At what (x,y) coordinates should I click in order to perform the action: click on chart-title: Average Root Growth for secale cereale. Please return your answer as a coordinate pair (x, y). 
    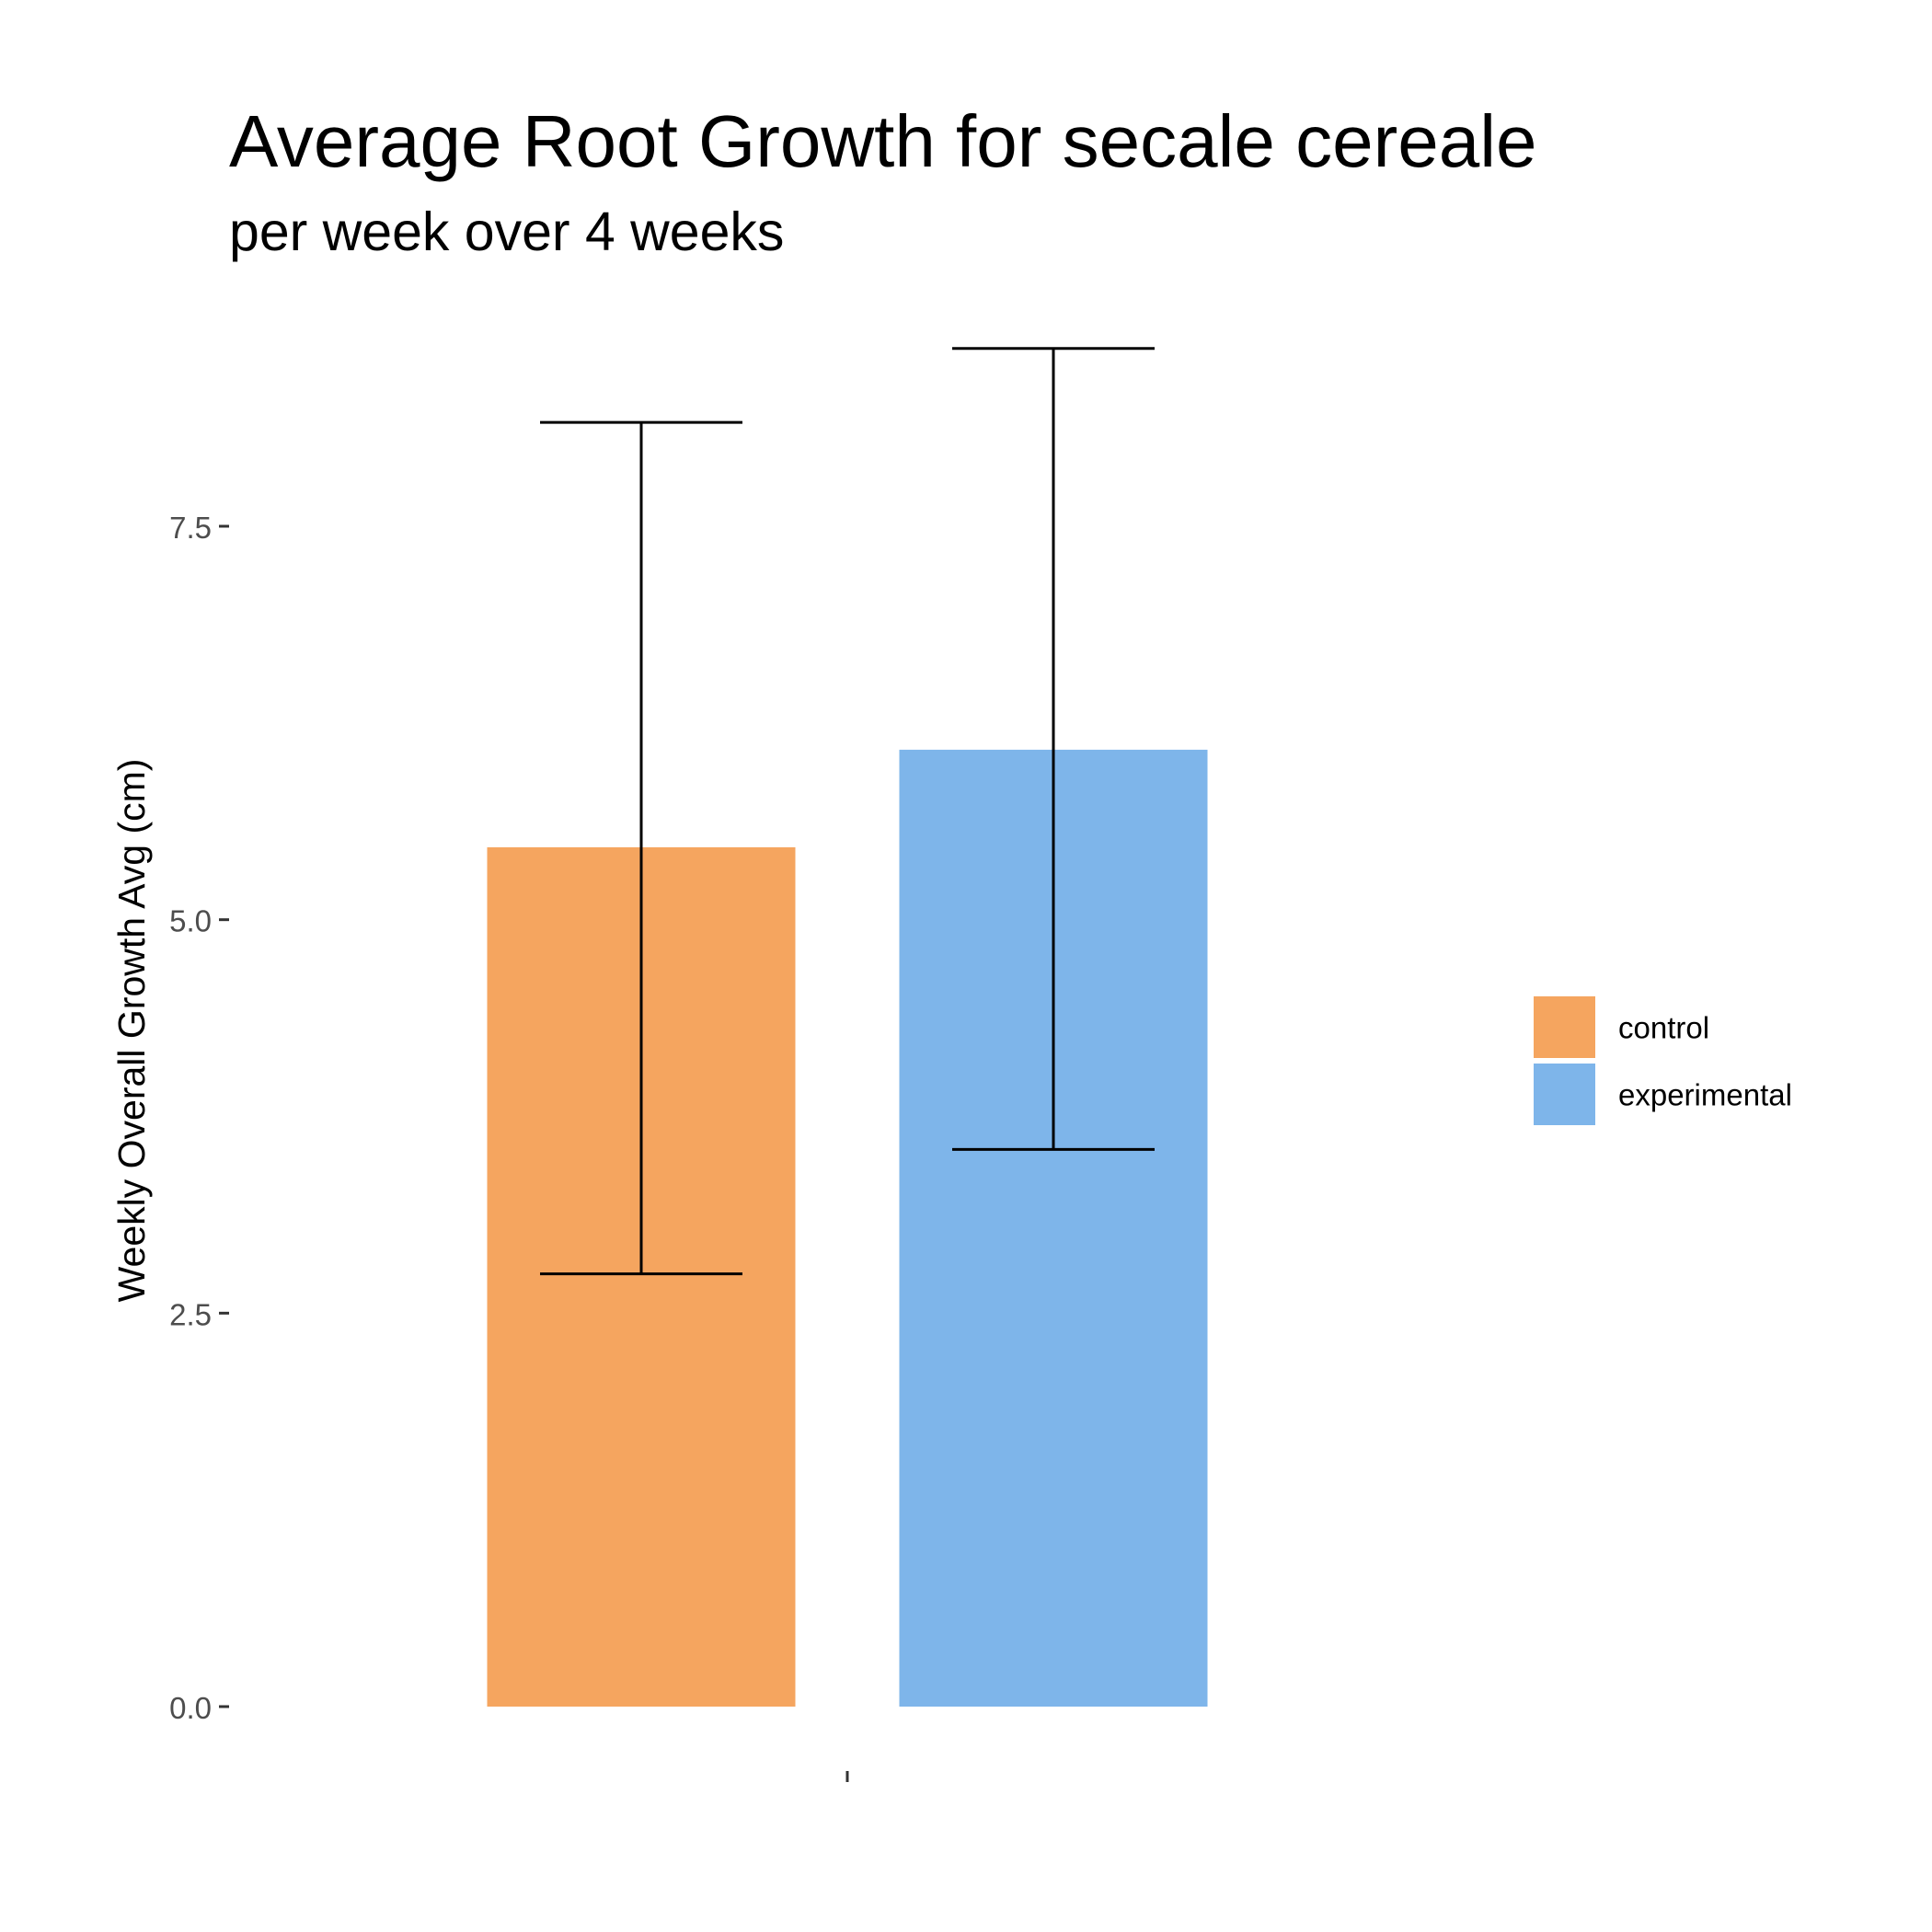
    Looking at the image, I should click on (882, 141).